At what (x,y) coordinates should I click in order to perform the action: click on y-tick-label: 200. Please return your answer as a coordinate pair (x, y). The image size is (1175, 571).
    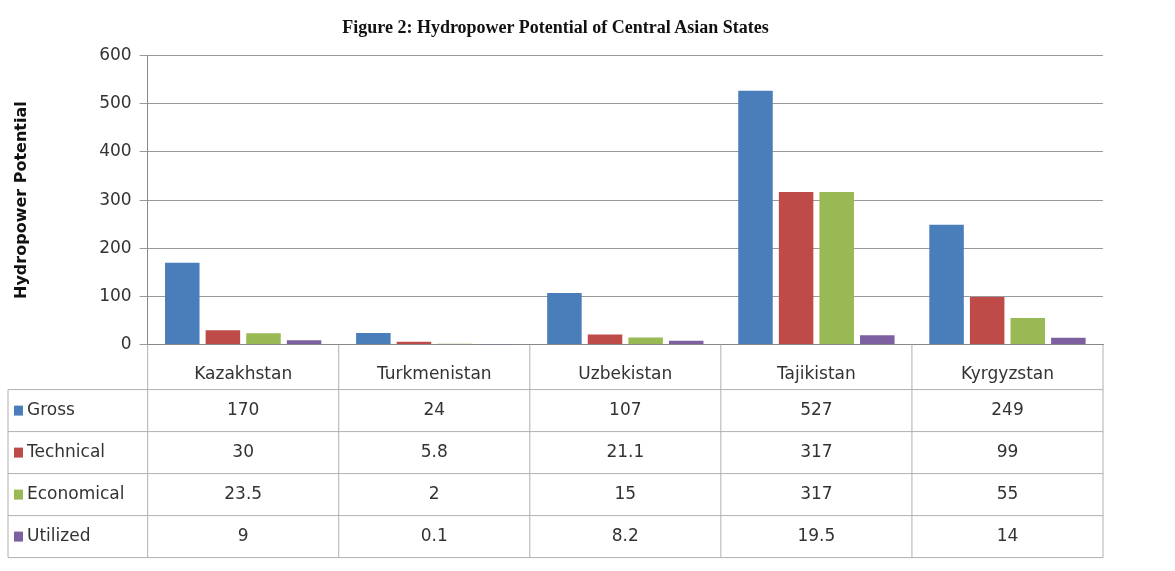
    Looking at the image, I should click on (115, 246).